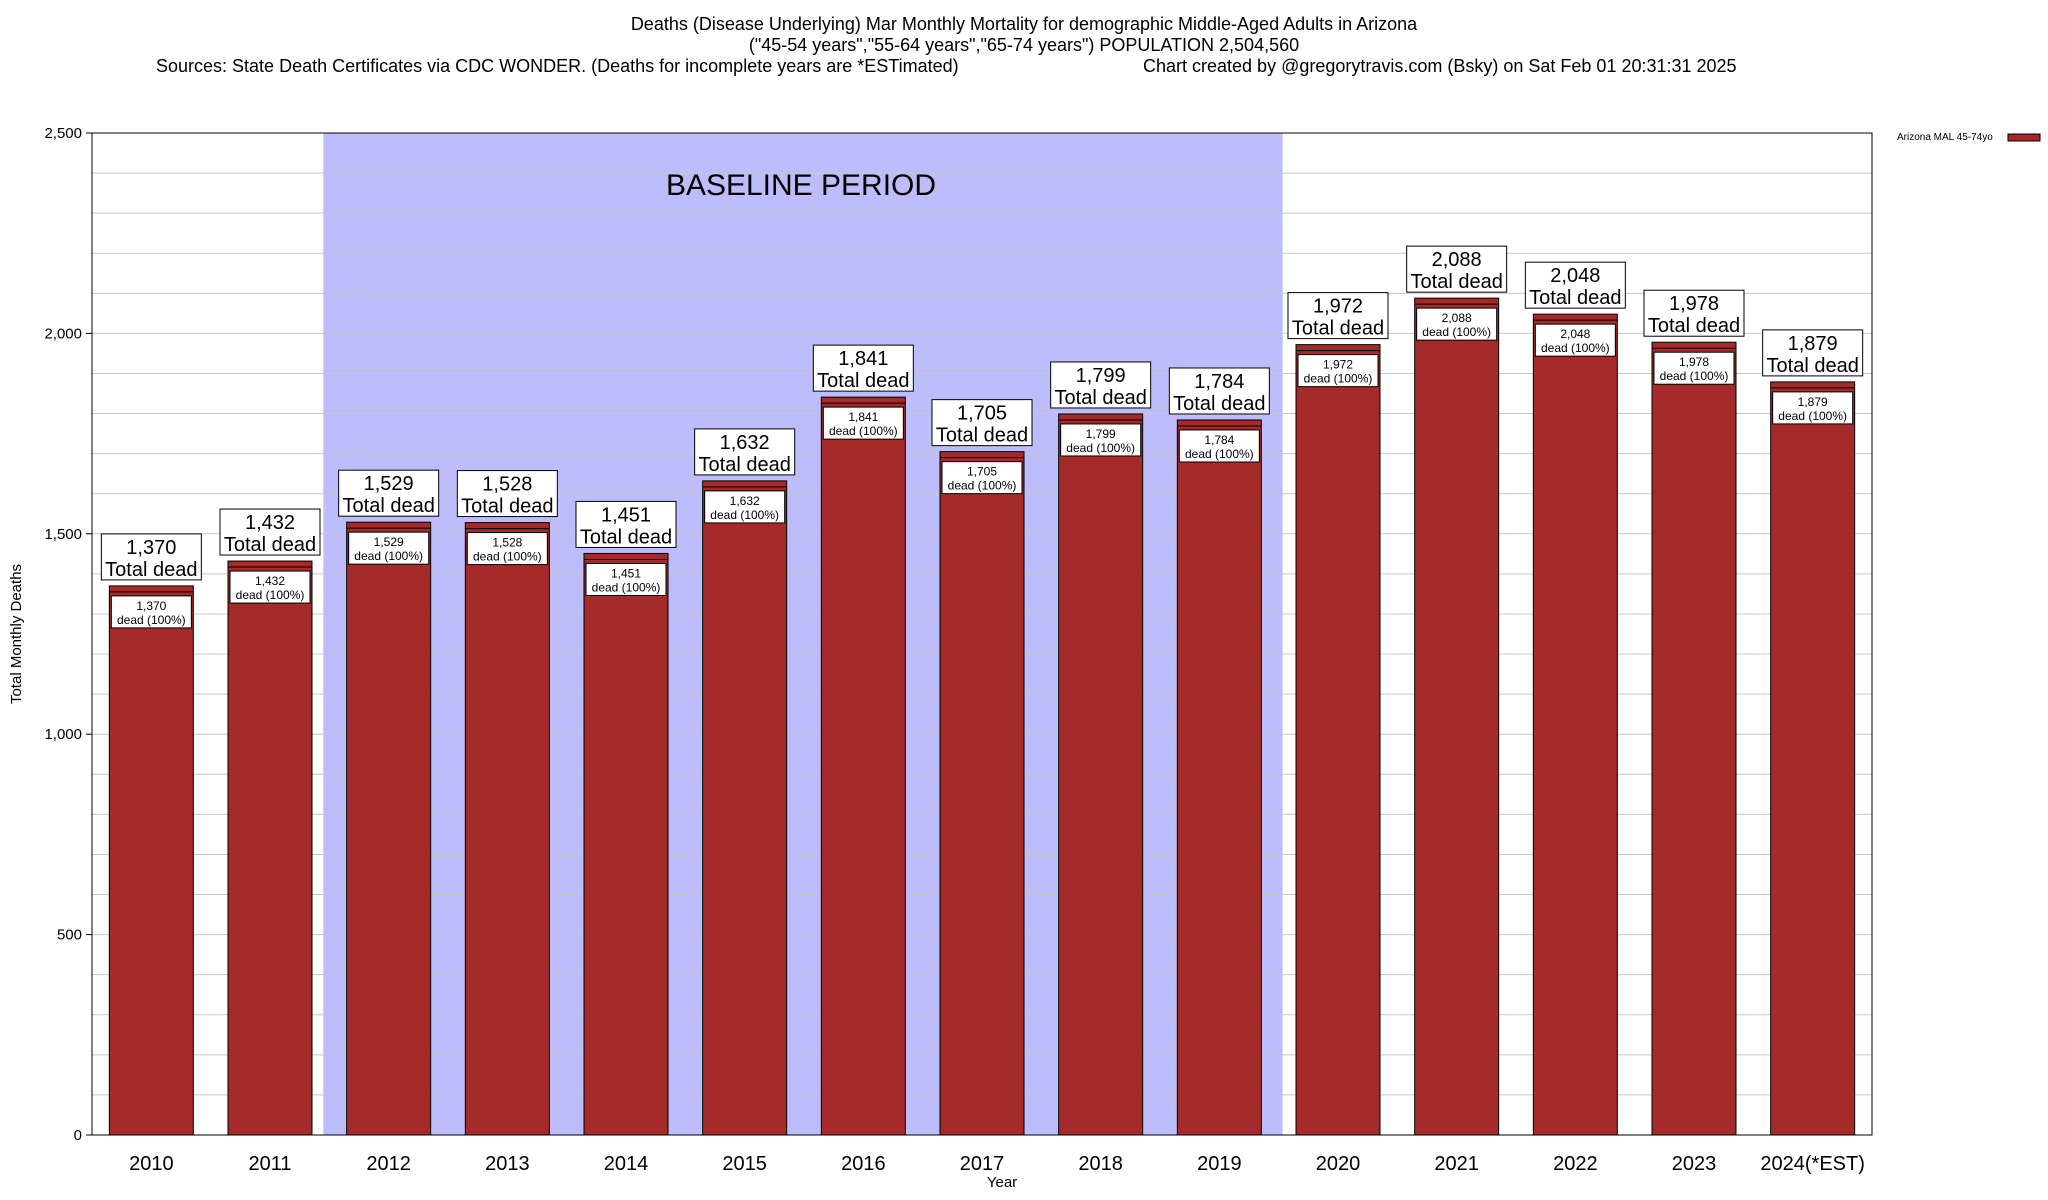 This screenshot has height=1200, width=2048. Describe the element at coordinates (78, 1135) in the screenshot. I see `y-tick-label: 0` at that location.